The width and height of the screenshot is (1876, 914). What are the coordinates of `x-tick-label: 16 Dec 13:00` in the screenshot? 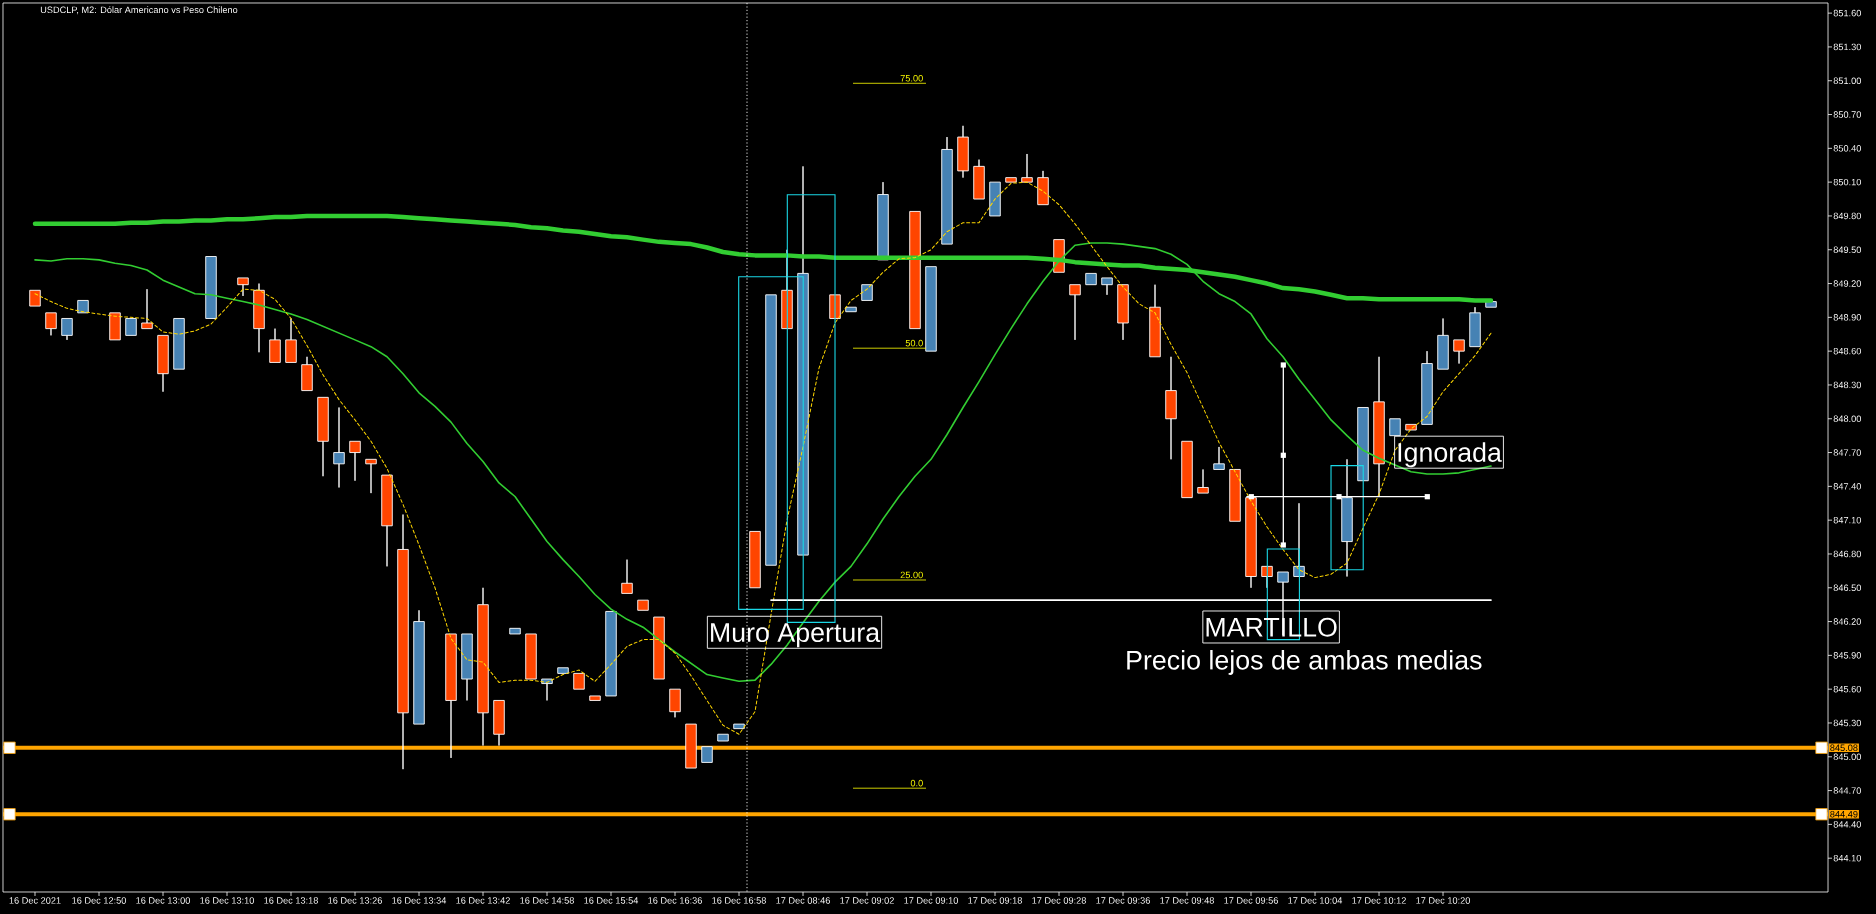 It's located at (163, 900).